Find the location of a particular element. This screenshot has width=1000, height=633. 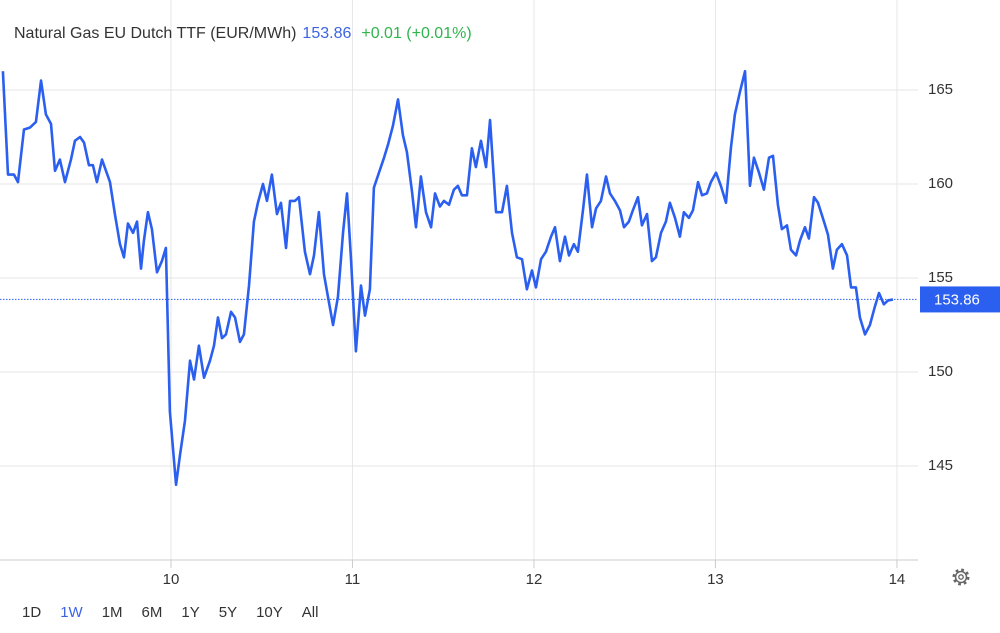

last-price: 153.86 is located at coordinates (326, 33).